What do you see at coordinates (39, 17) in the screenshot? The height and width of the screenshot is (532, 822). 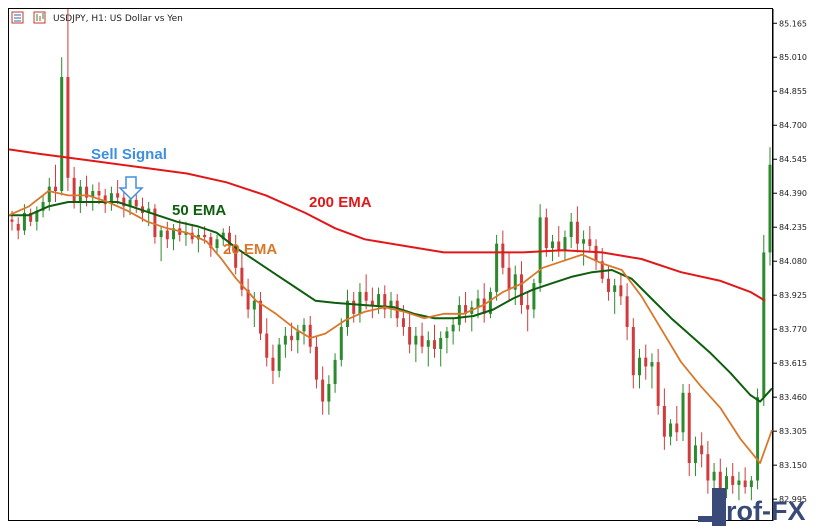 I see `chart-type-icon` at bounding box center [39, 17].